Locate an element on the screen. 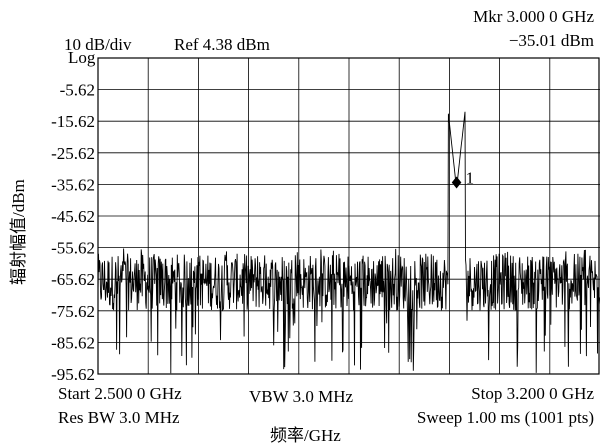 The image size is (600, 446). y-tick-label: -75.62 is located at coordinates (73, 311).